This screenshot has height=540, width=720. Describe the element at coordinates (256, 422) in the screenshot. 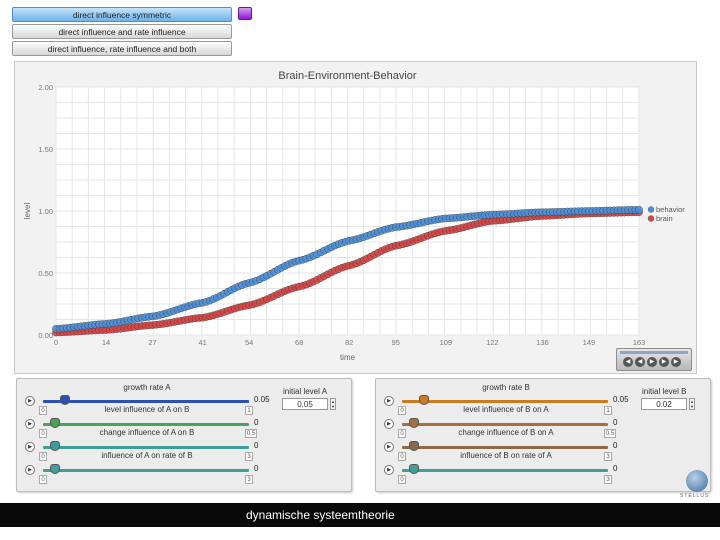

I see `a-slider-2-value: 0` at that location.